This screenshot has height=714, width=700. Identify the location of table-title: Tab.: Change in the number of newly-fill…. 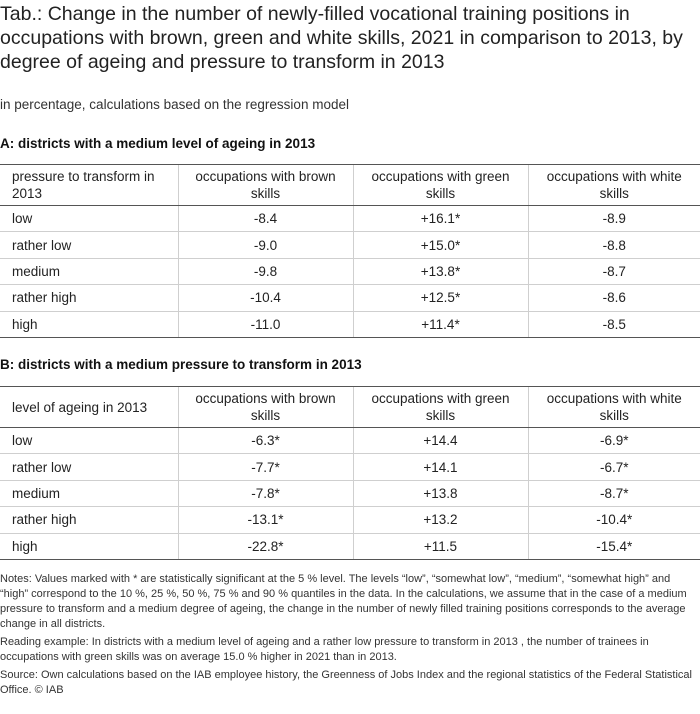
(341, 38).